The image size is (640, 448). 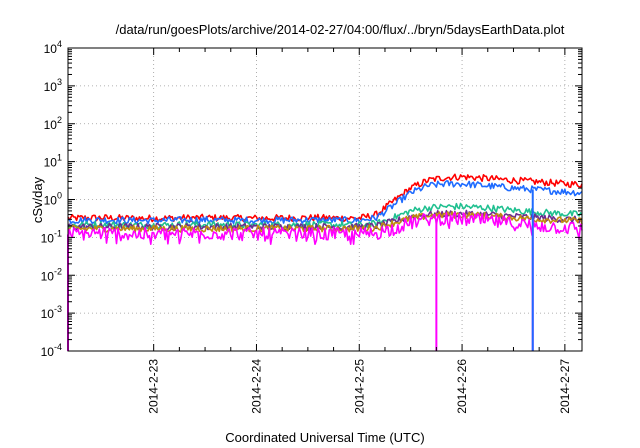 What do you see at coordinates (462, 386) in the screenshot?
I see `x-tick-label: 2014-2-26` at bounding box center [462, 386].